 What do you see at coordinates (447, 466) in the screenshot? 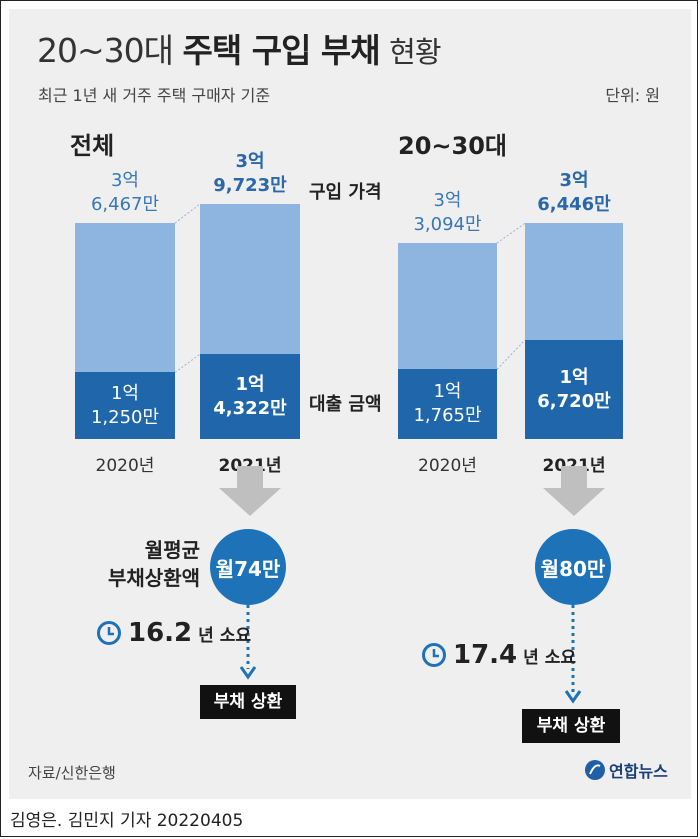
I see `year-label-2030-2020: 2020년` at bounding box center [447, 466].